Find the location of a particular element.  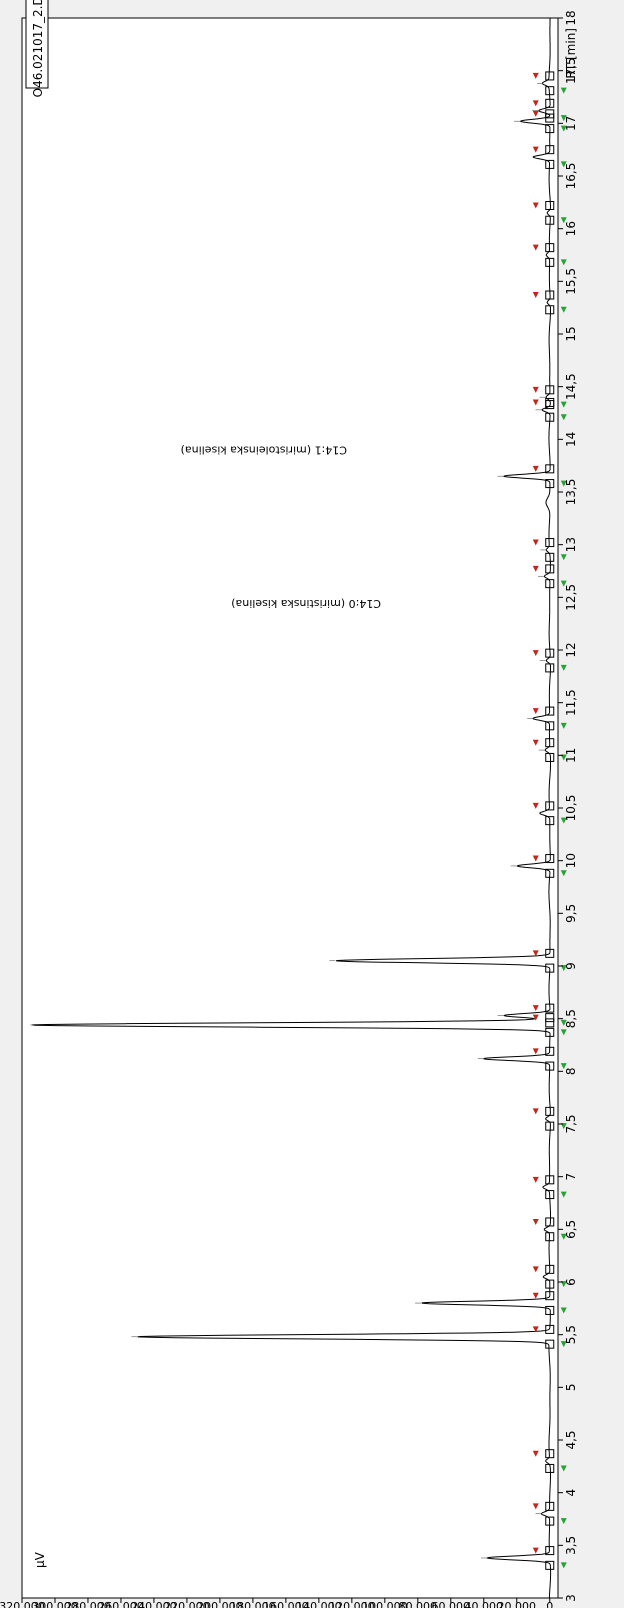

x-tick-label: 14 is located at coordinates (571, 439).